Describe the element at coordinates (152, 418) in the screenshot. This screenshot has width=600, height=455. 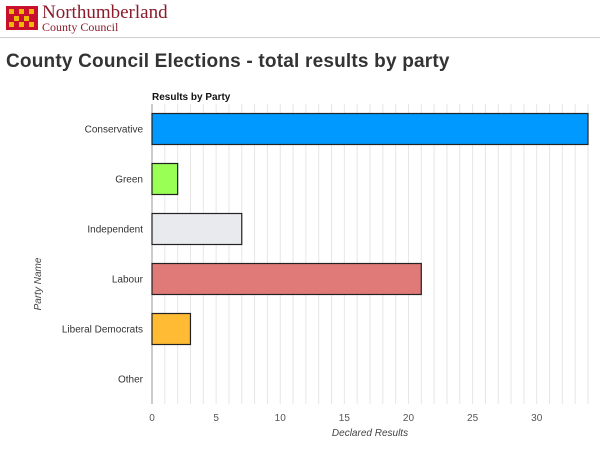
I see `x-tick-label: 0` at that location.